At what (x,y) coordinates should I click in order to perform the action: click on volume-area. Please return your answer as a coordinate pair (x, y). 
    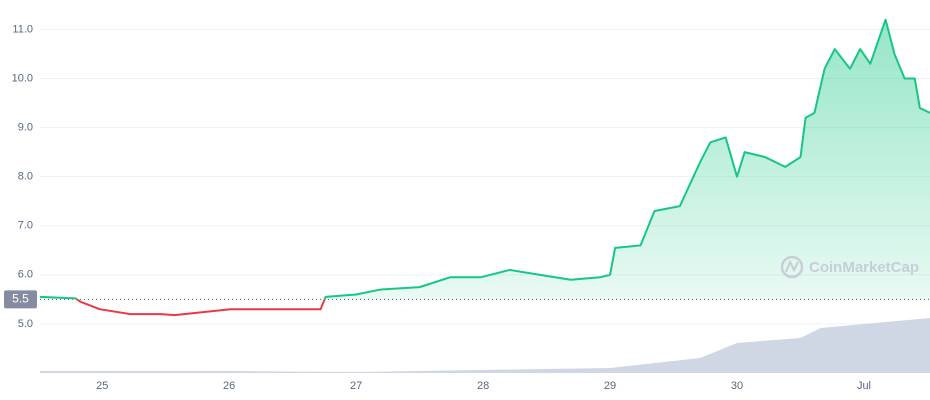
    Looking at the image, I should click on (485, 345).